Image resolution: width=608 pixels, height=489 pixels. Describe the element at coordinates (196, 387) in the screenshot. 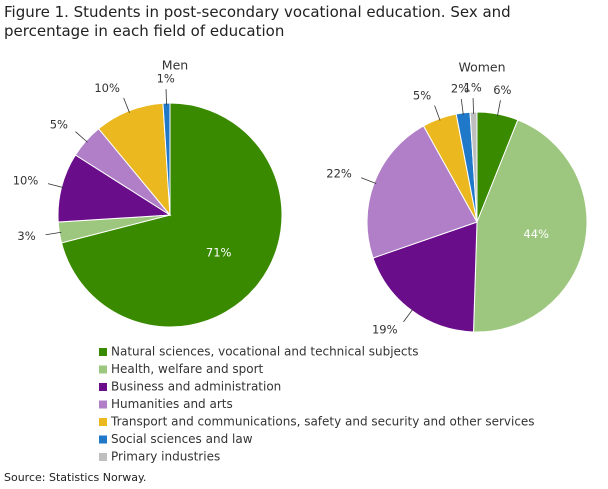

I see `legend-label: Business and administration` at that location.